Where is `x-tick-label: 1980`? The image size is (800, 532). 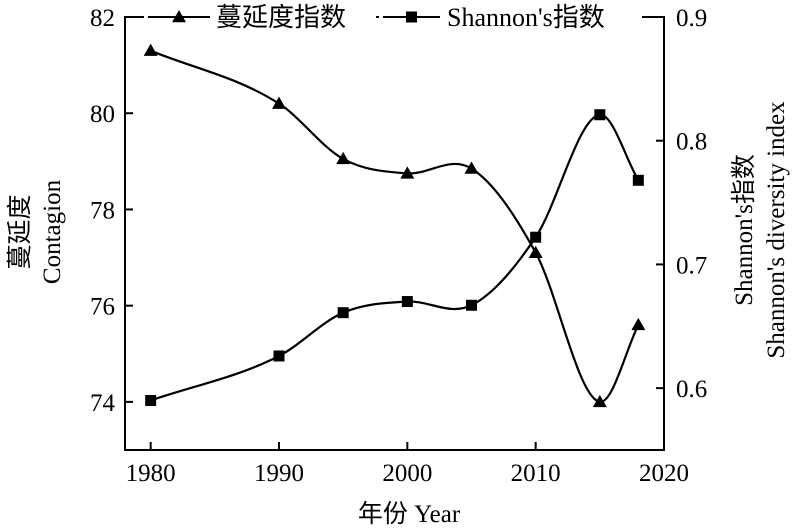 x-tick-label: 1980 is located at coordinates (151, 473).